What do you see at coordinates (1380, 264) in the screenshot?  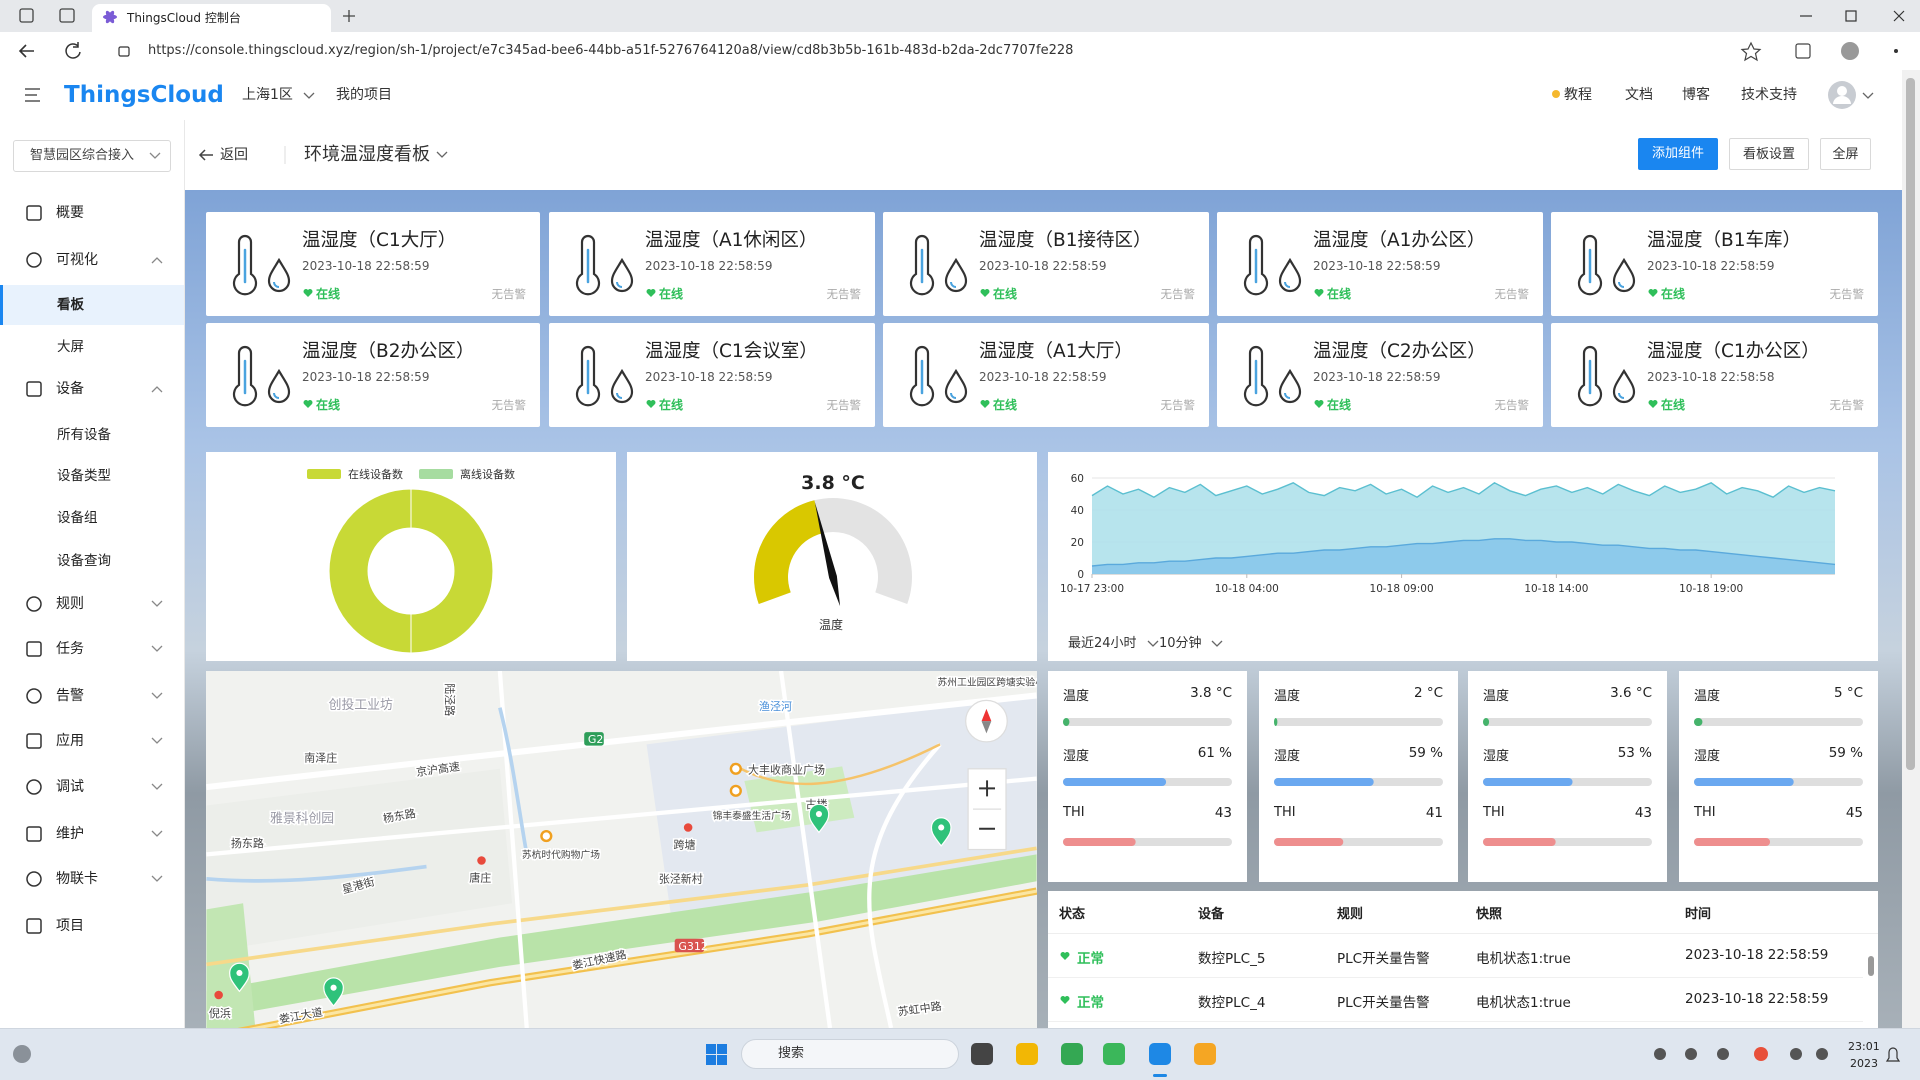 I see `sensor-card: 温湿度（A1办公区） 2023-10-18 22:58:59 在线 无告警` at bounding box center [1380, 264].